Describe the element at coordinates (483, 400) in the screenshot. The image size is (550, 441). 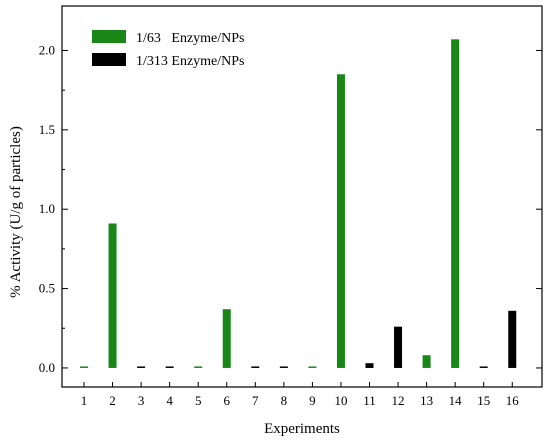
I see `x-tick-label: 15` at that location.